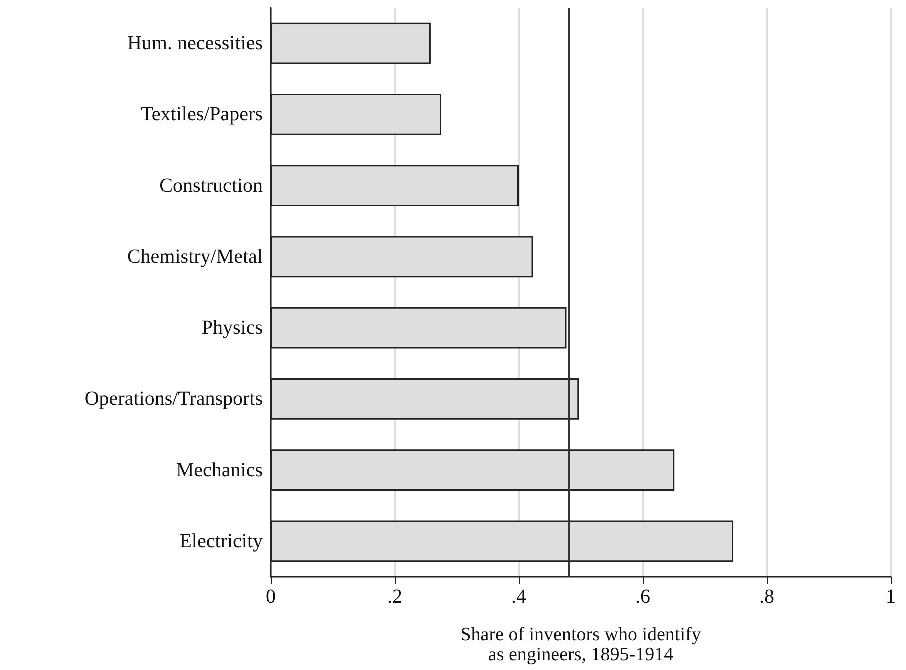 This screenshot has height=670, width=906. Describe the element at coordinates (767, 597) in the screenshot. I see `x-tick-label: .8` at that location.